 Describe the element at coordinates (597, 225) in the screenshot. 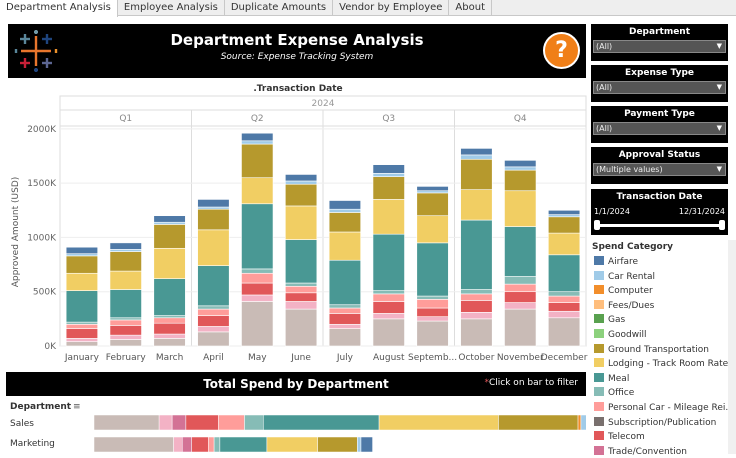

I see `date-slider-start-handle` at that location.